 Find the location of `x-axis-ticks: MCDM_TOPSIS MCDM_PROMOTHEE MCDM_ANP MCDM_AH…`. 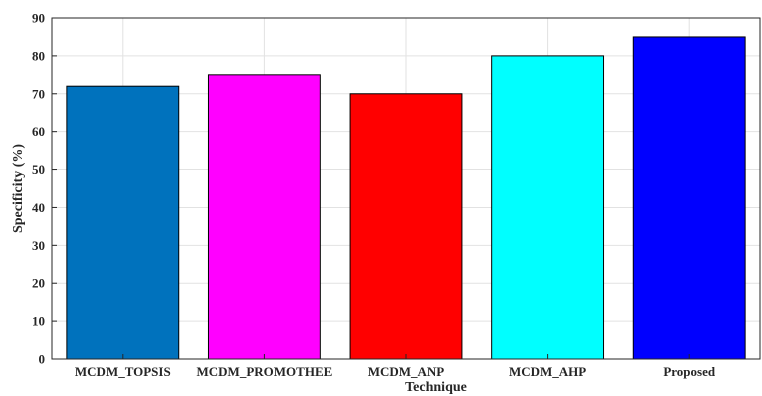

x-axis-ticks: MCDM_TOPSIS MCDM_PROMOTHEE MCDM_ANP MCDM_AH… is located at coordinates (395, 366).